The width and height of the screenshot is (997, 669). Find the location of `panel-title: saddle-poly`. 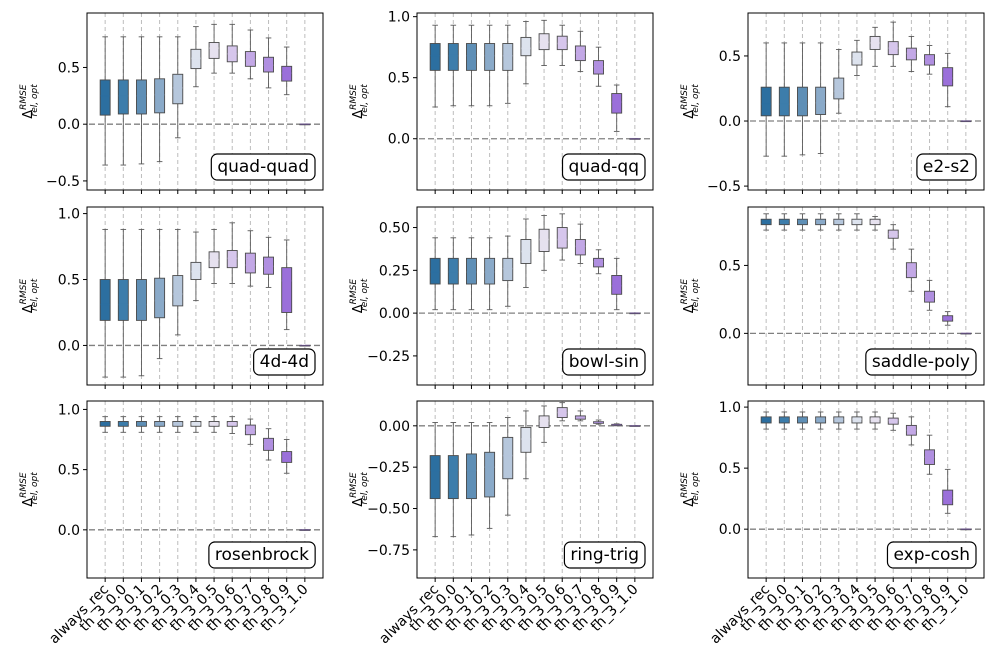

panel-title: saddle-poly is located at coordinates (921, 362).